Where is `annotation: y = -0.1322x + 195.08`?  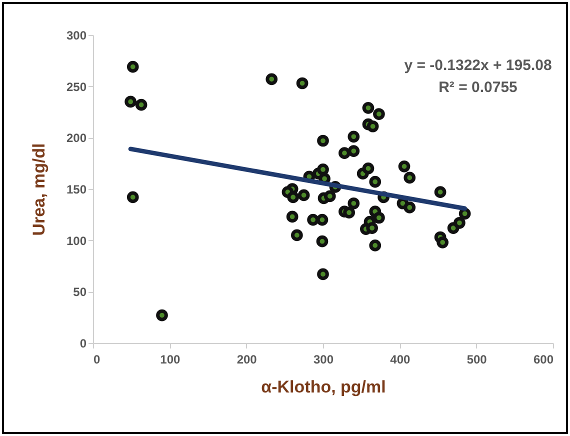
annotation: y = -0.1322x + 195.08 is located at coordinates (478, 65).